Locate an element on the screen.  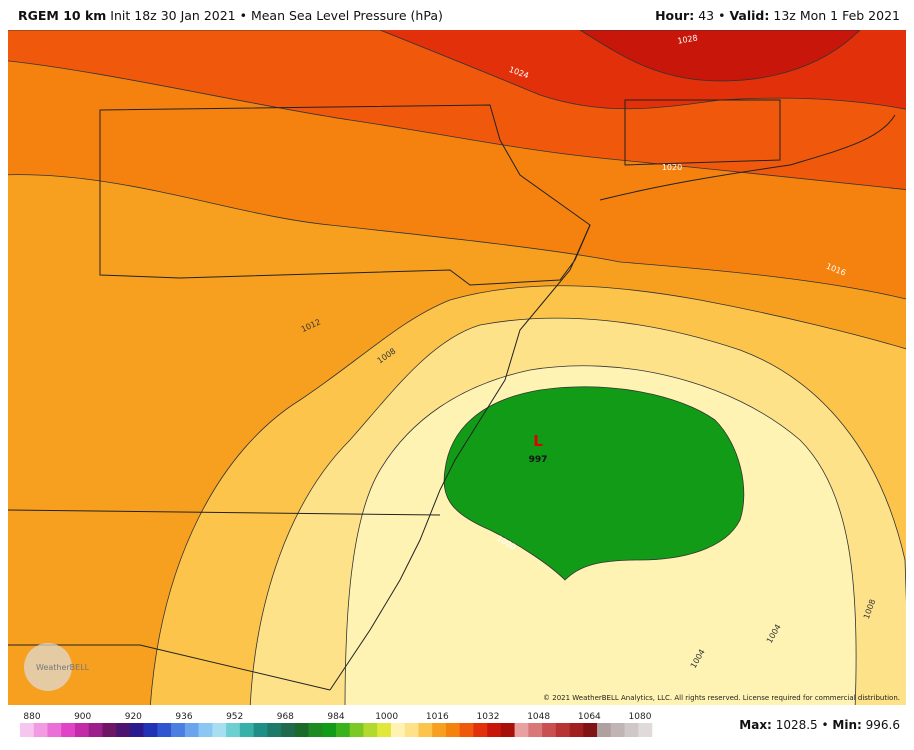
isobar-label: 1028 is located at coordinates (688, 39).